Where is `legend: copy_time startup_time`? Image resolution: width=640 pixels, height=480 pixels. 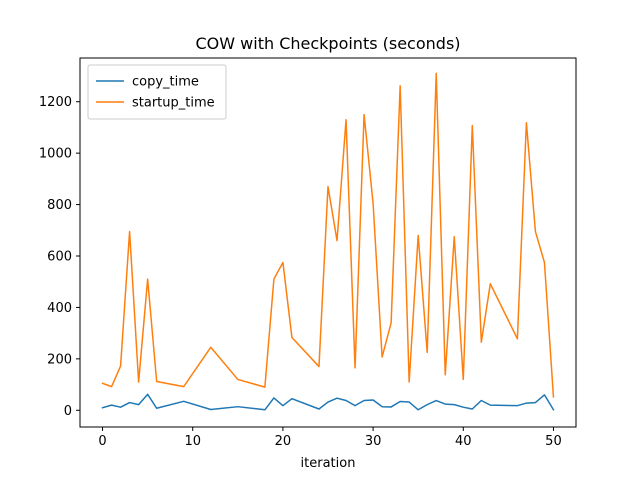
legend: copy_time startup_time is located at coordinates (157, 92).